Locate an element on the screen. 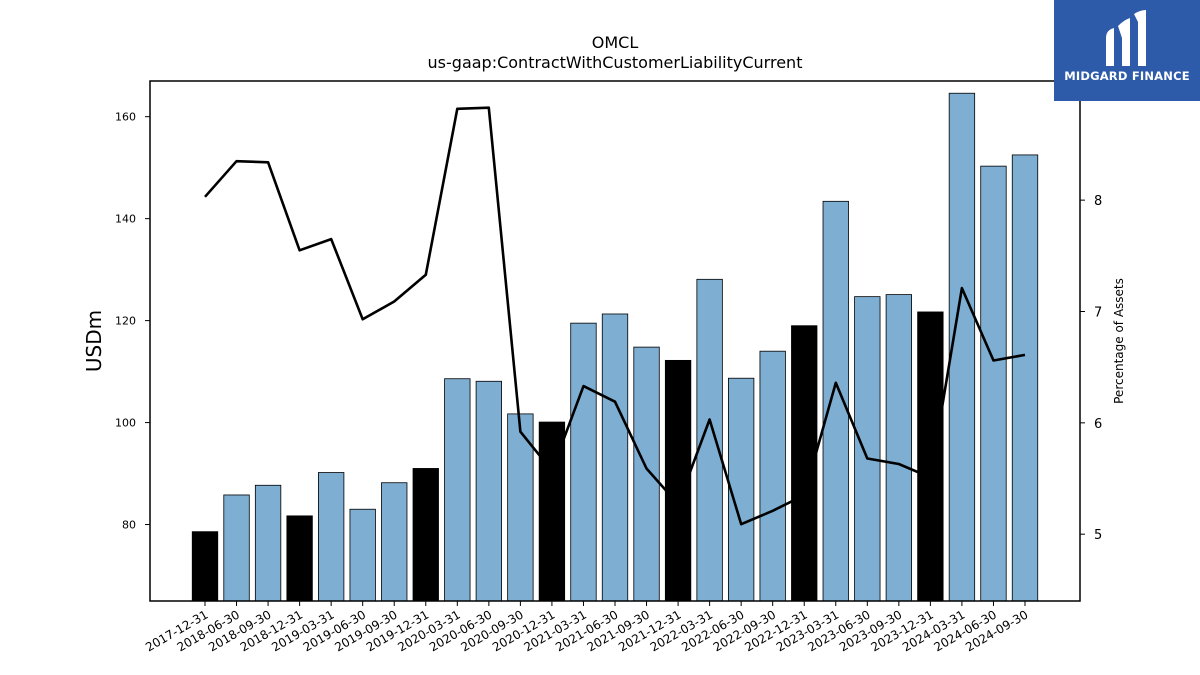 The width and height of the screenshot is (1200, 675). chart-title: OMCL is located at coordinates (615, 42).